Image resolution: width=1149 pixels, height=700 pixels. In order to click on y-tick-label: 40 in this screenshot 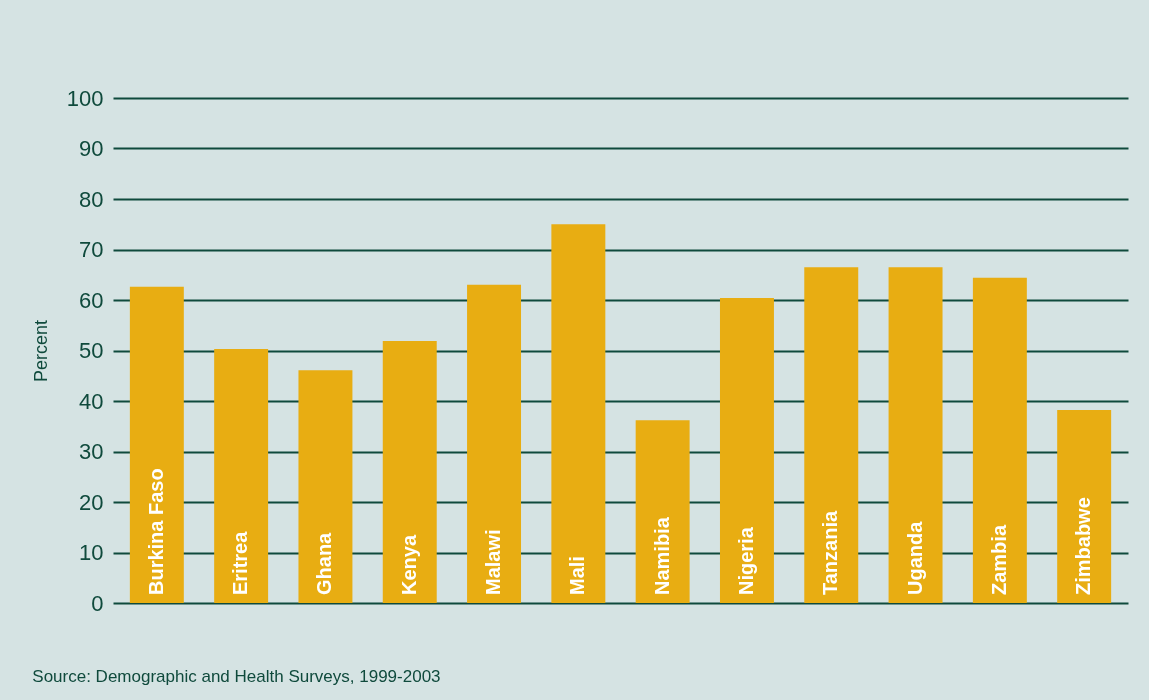, I will do `click(91, 401)`.